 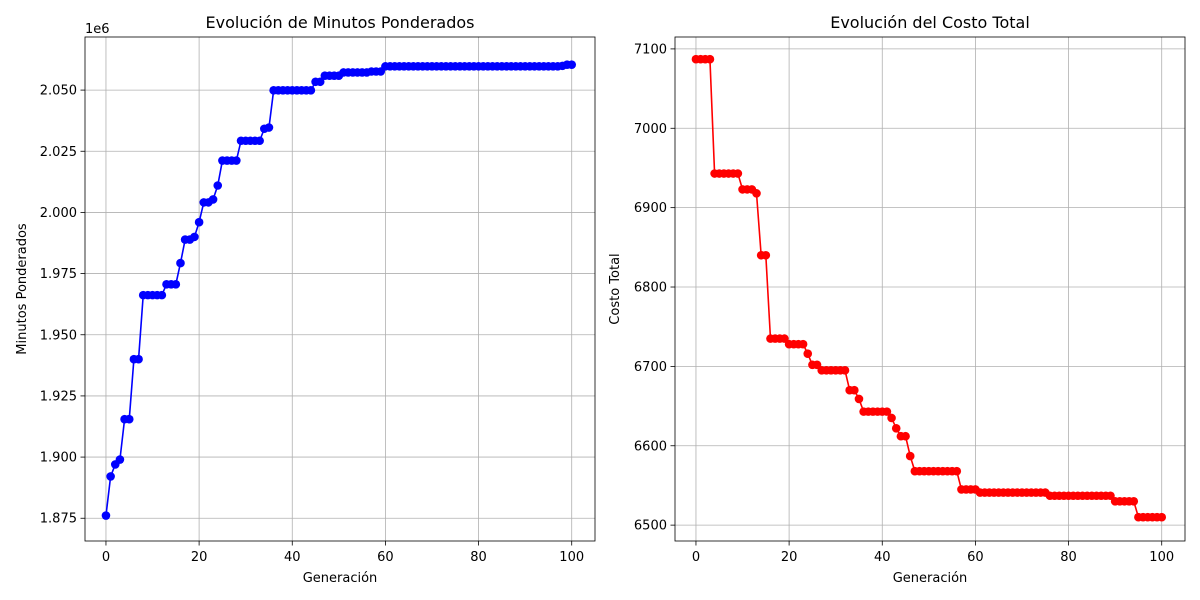 I want to click on y-tick-label: 7000, so click(x=650, y=129).